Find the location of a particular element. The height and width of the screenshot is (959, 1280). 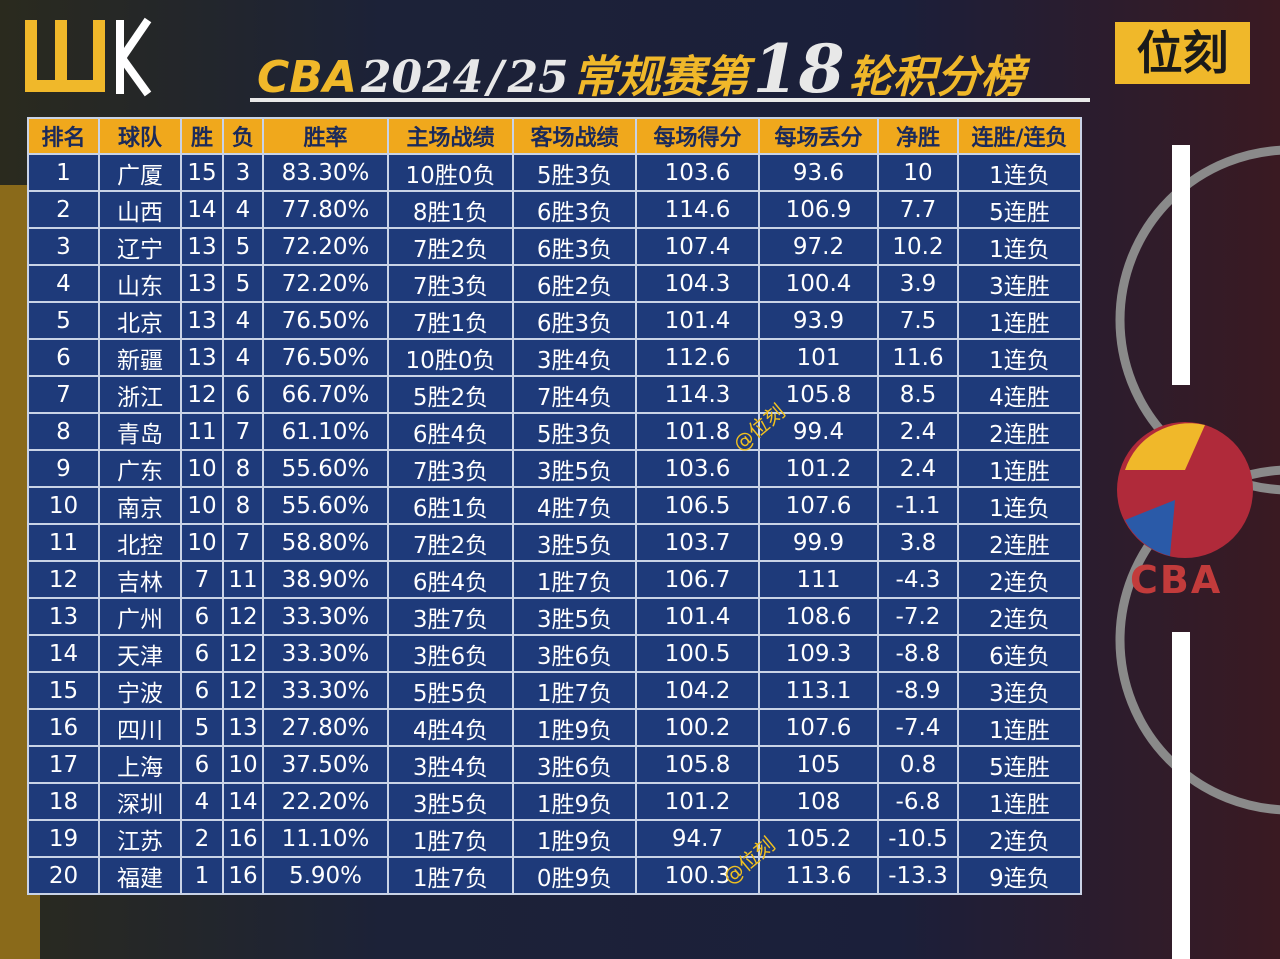

table-cell: 94.7 is located at coordinates (697, 838).